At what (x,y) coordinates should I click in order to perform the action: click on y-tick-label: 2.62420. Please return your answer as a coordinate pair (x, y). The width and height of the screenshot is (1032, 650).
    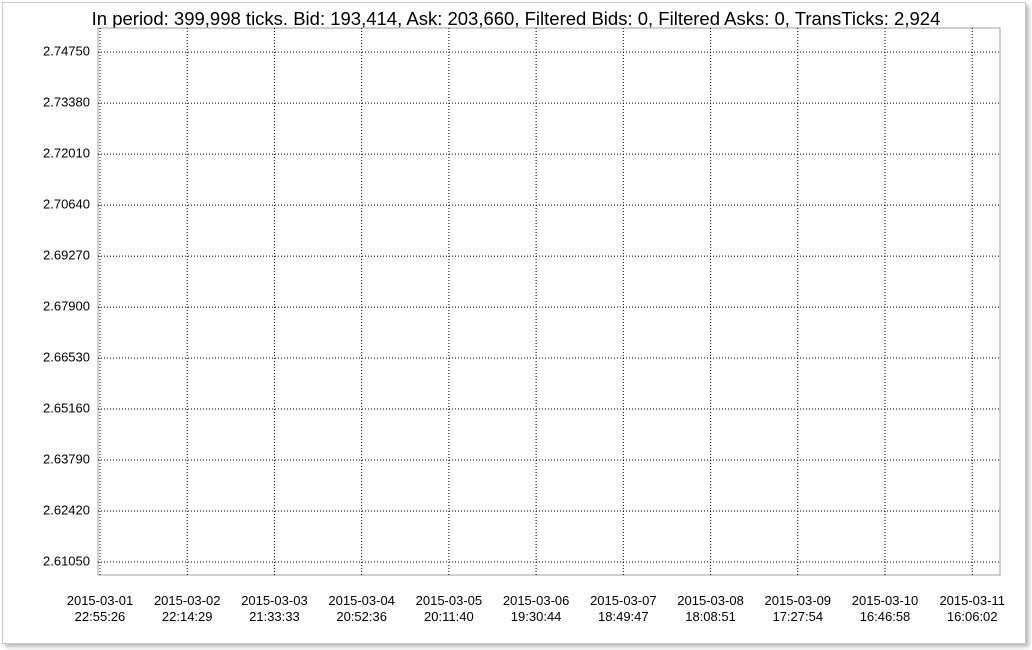
    Looking at the image, I should click on (66, 509).